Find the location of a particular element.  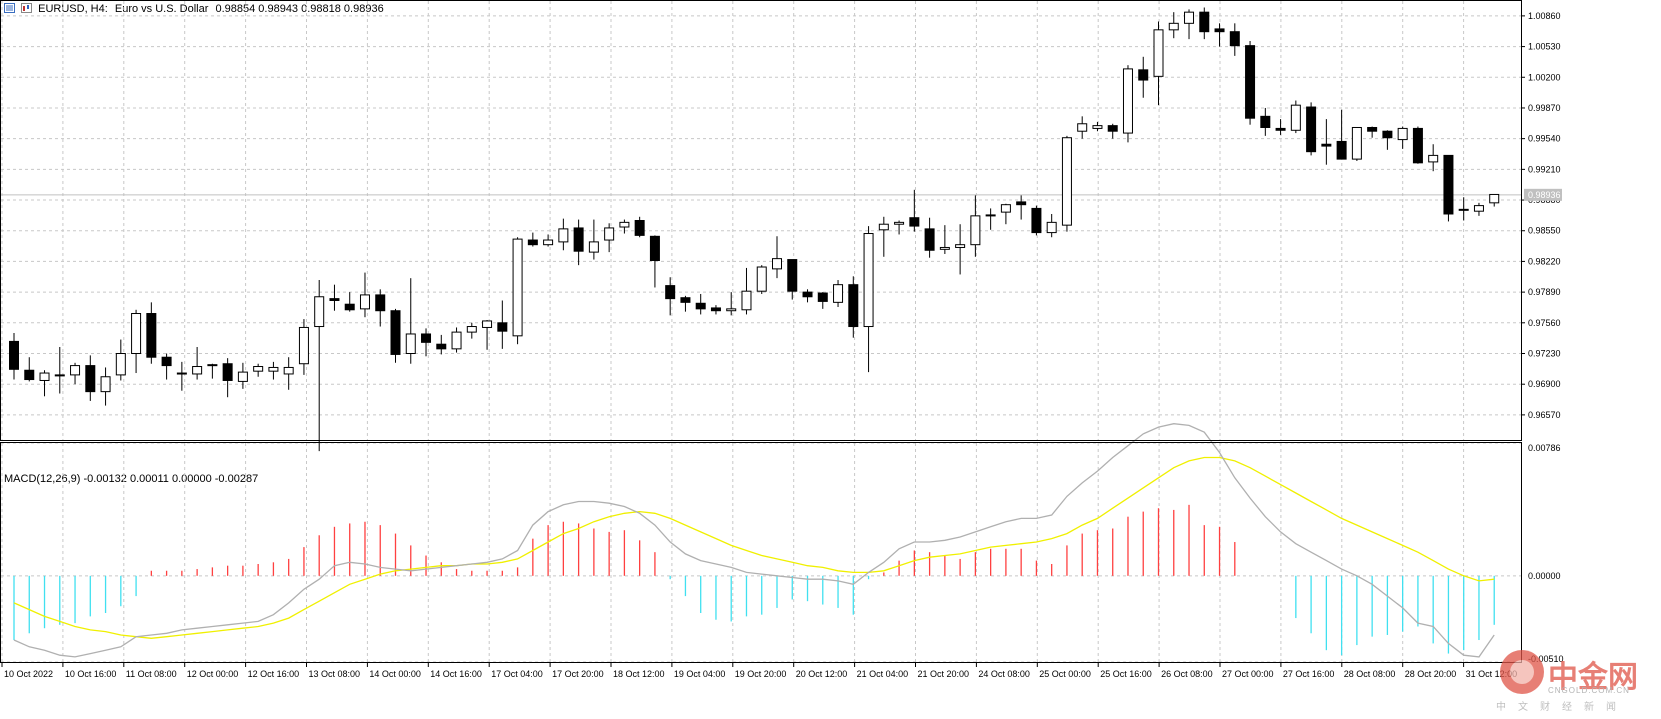

time-axis-label: 18 Oct 12:00 is located at coordinates (639, 674).